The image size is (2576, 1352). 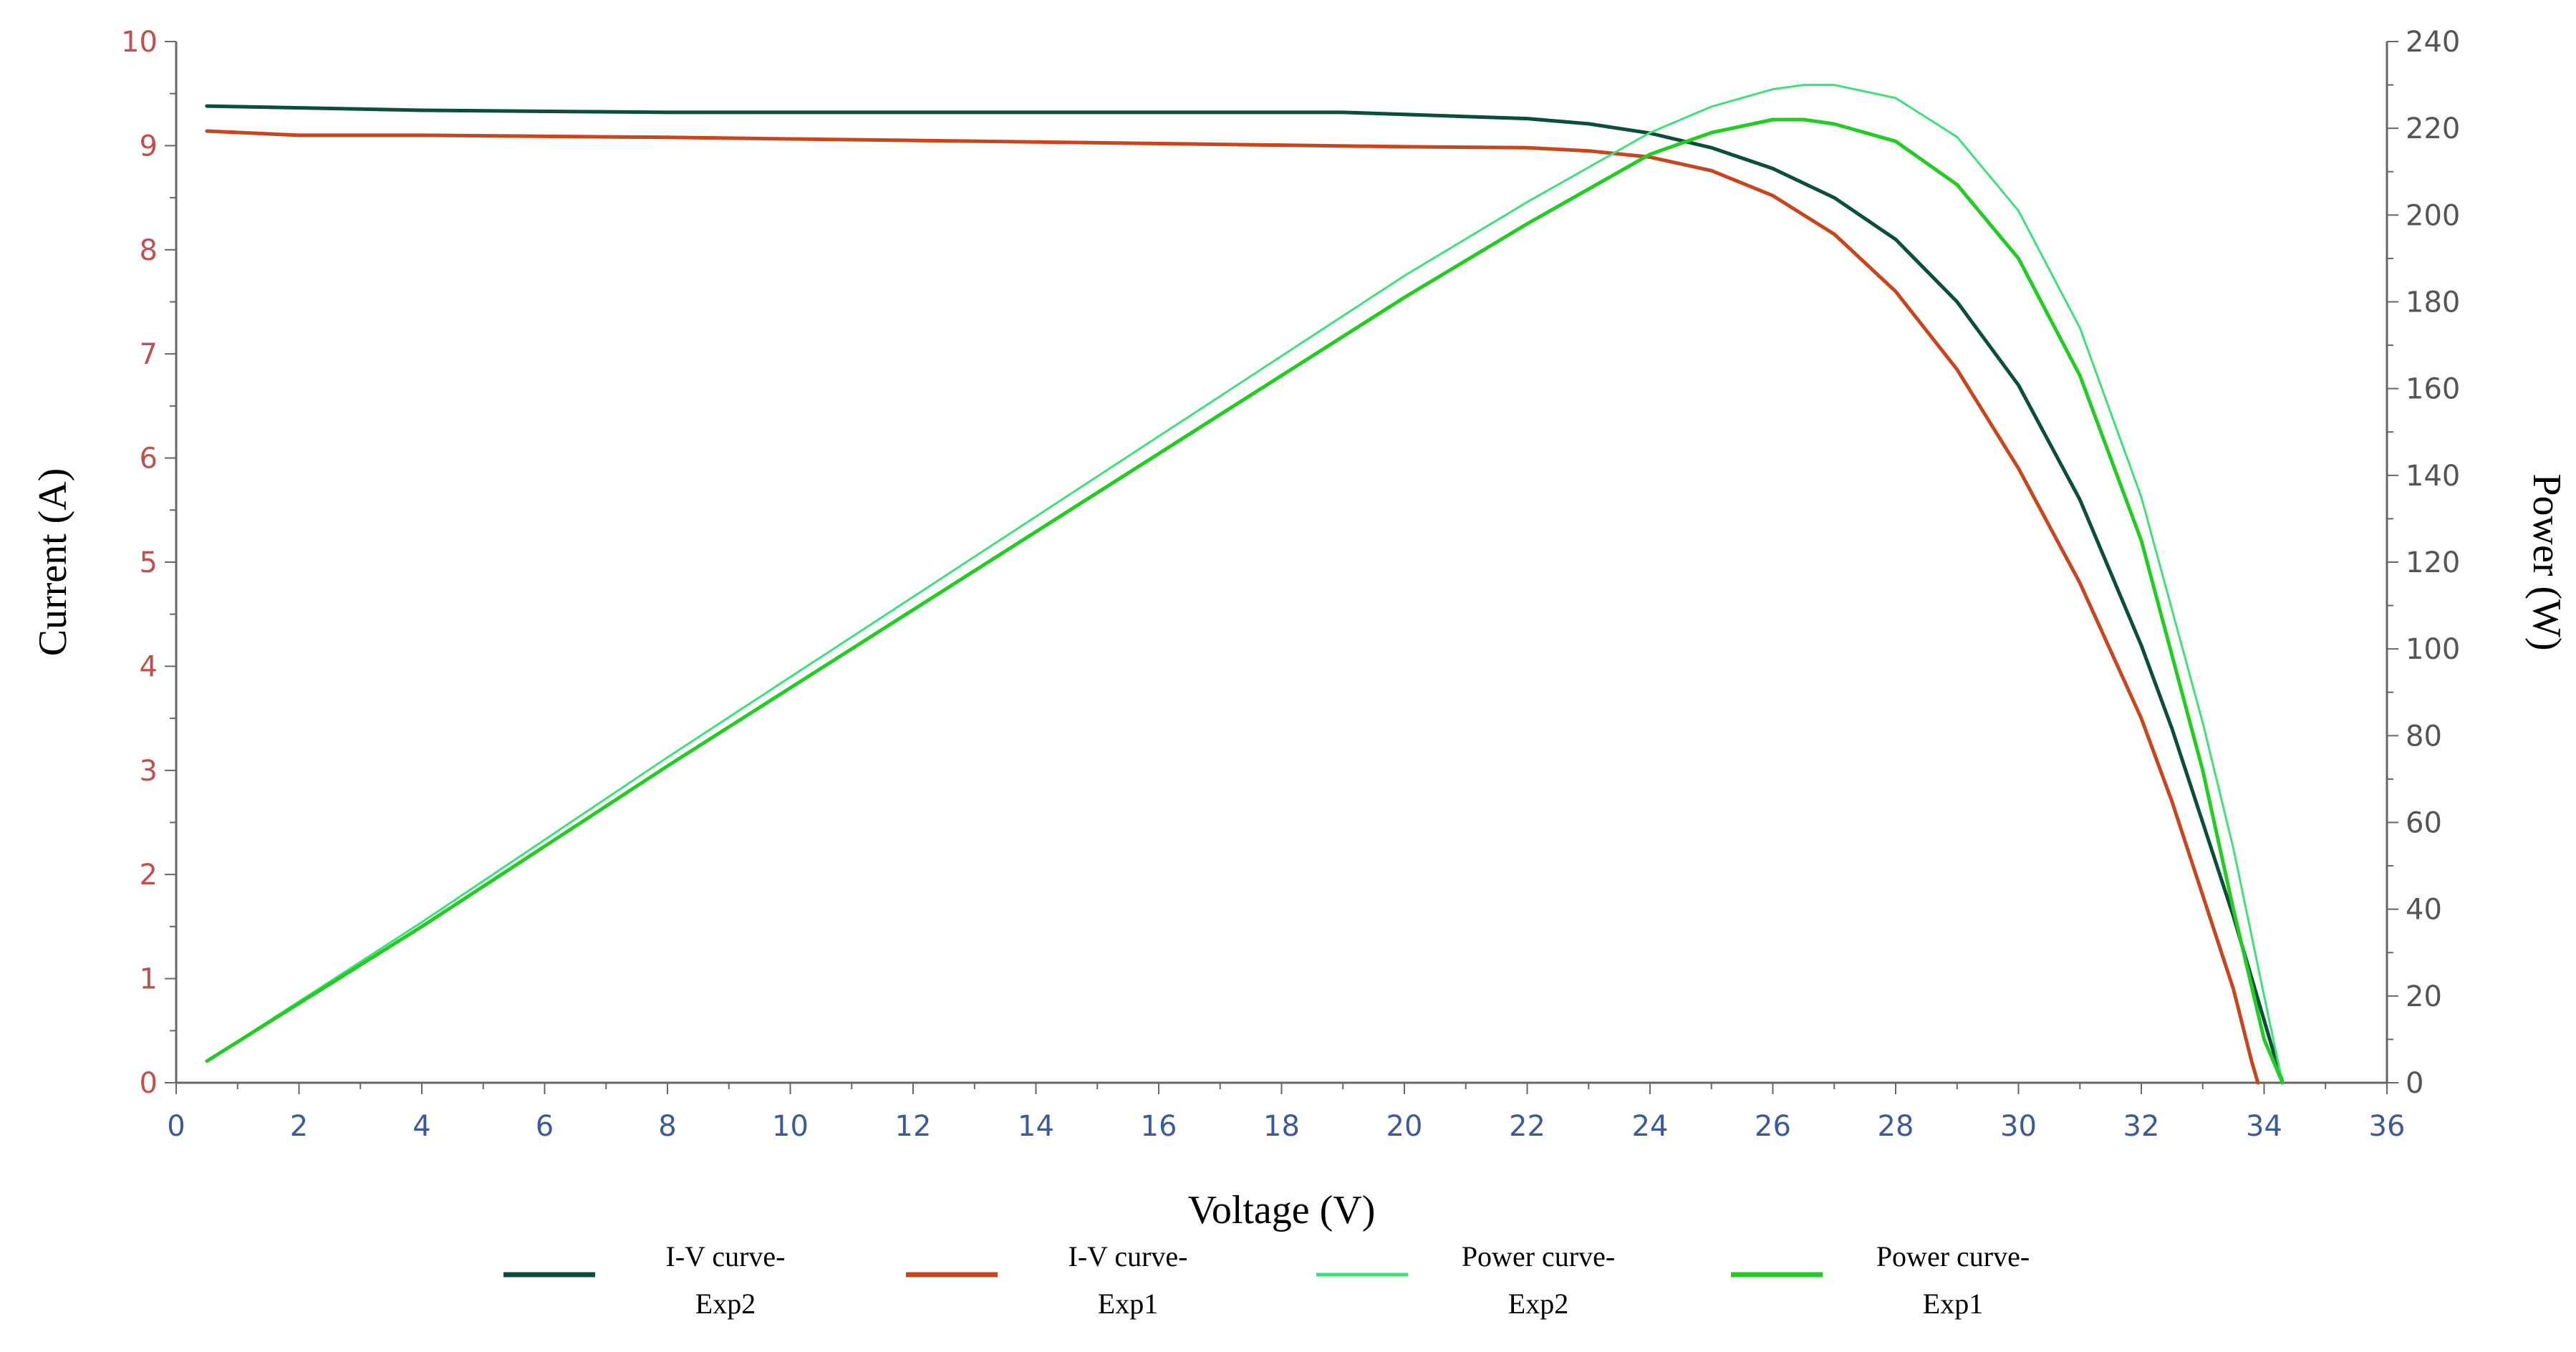 What do you see at coordinates (149, 875) in the screenshot?
I see `y-left-tick-label: 2` at bounding box center [149, 875].